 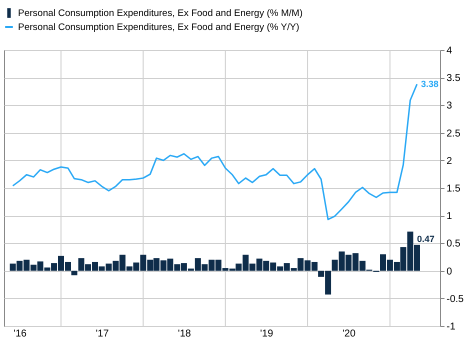 I want to click on data-label: 3.38, so click(x=429, y=84).